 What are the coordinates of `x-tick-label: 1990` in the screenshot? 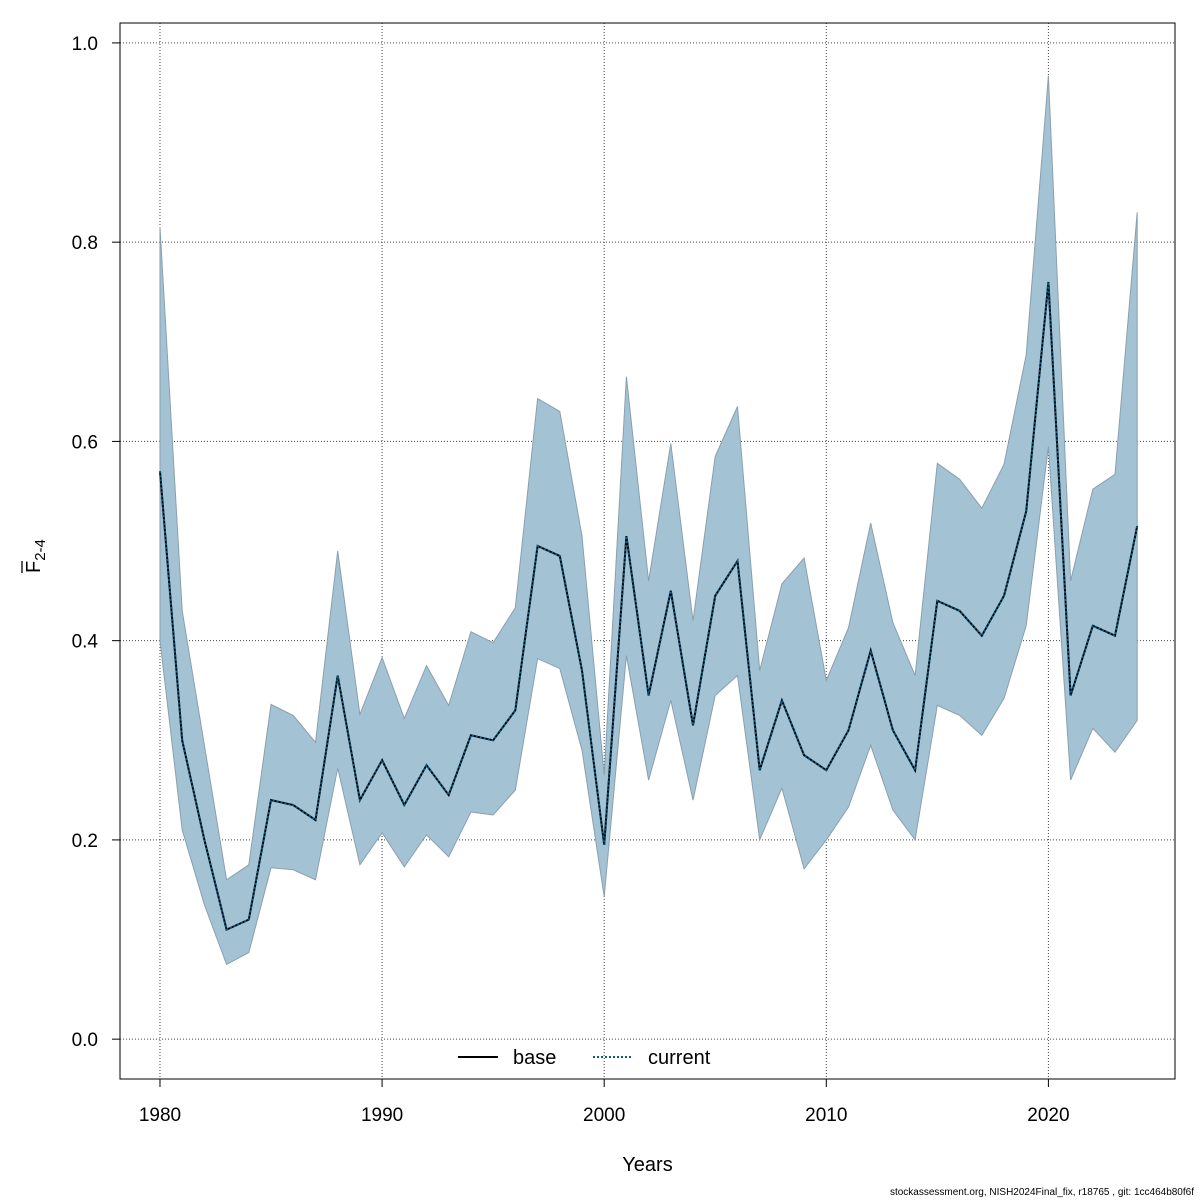 It's located at (382, 1115).